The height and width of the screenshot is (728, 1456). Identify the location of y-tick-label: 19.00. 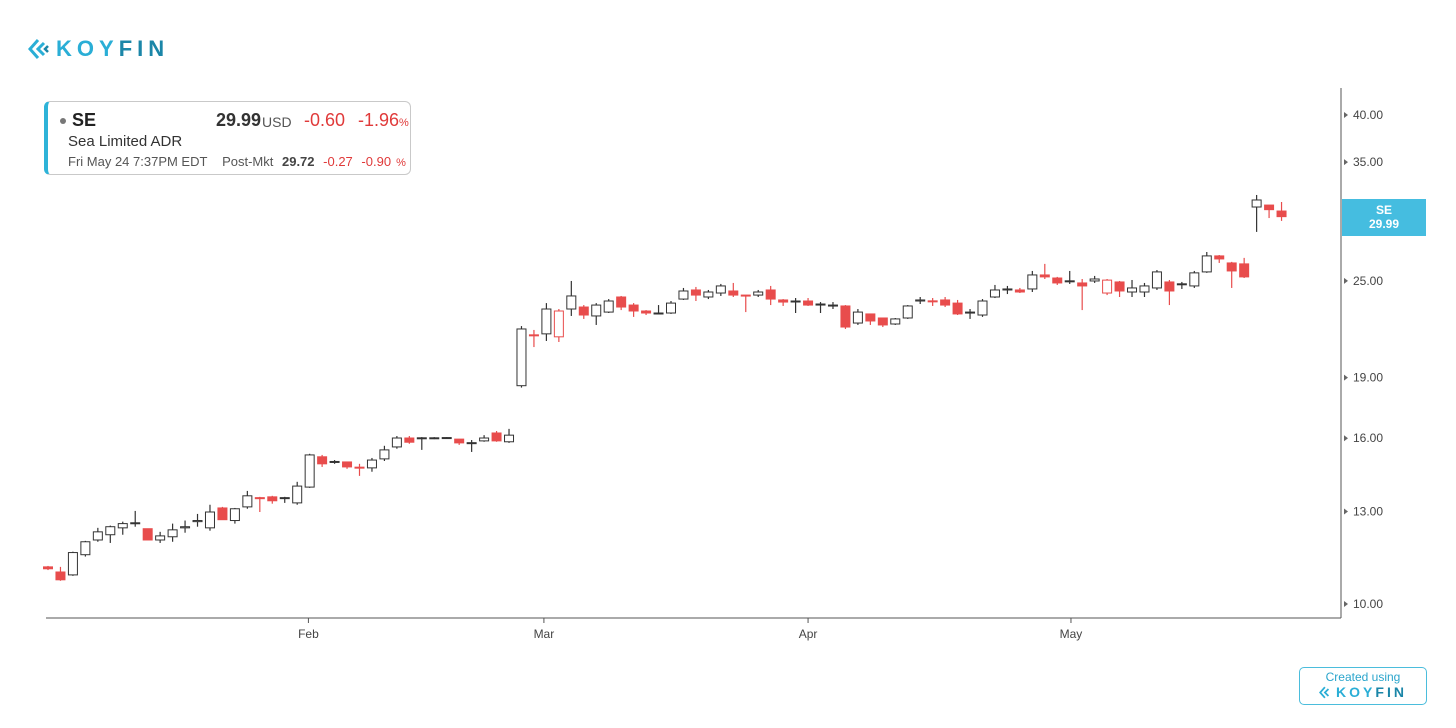
(1368, 378).